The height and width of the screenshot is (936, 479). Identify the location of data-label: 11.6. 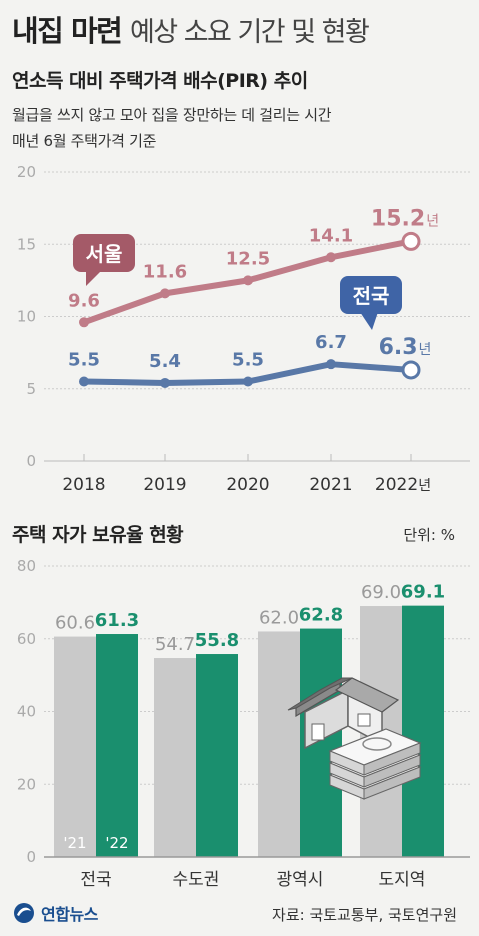
(165, 271).